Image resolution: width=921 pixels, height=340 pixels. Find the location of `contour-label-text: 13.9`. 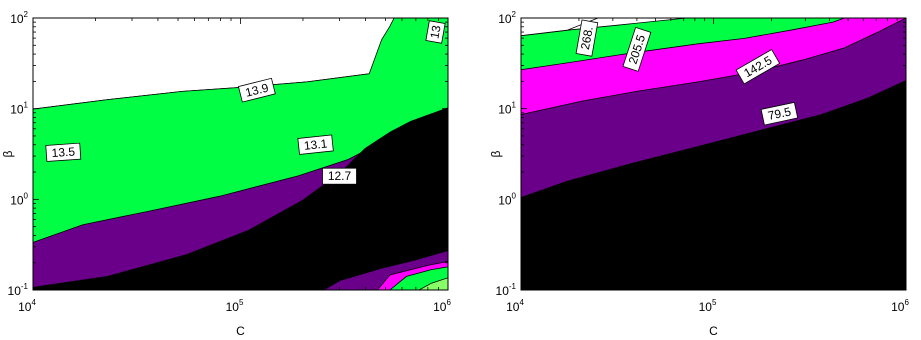

contour-label-text: 13.9 is located at coordinates (257, 90).